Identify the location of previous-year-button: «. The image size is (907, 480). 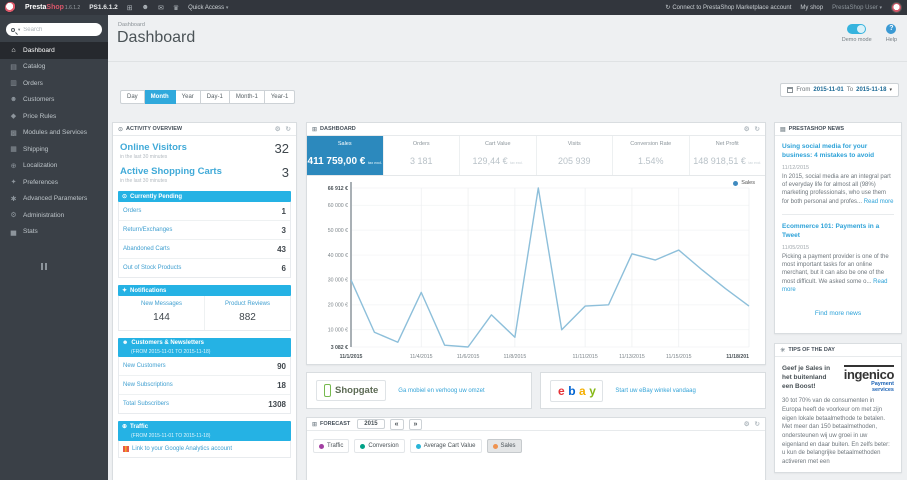
(396, 424).